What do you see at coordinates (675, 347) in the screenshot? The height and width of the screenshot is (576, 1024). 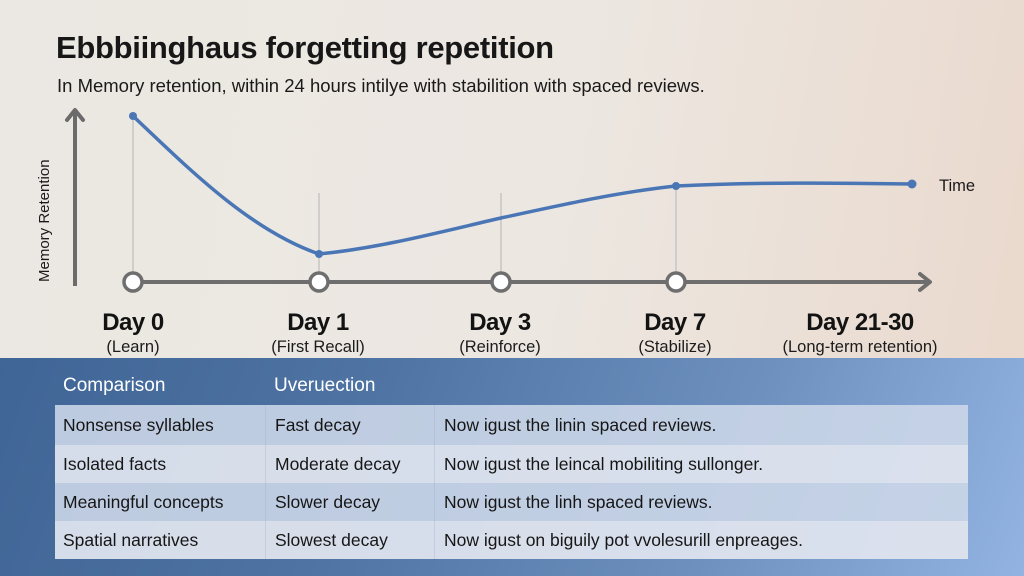 I see `x-tick-sublabel: (Stabilize)` at bounding box center [675, 347].